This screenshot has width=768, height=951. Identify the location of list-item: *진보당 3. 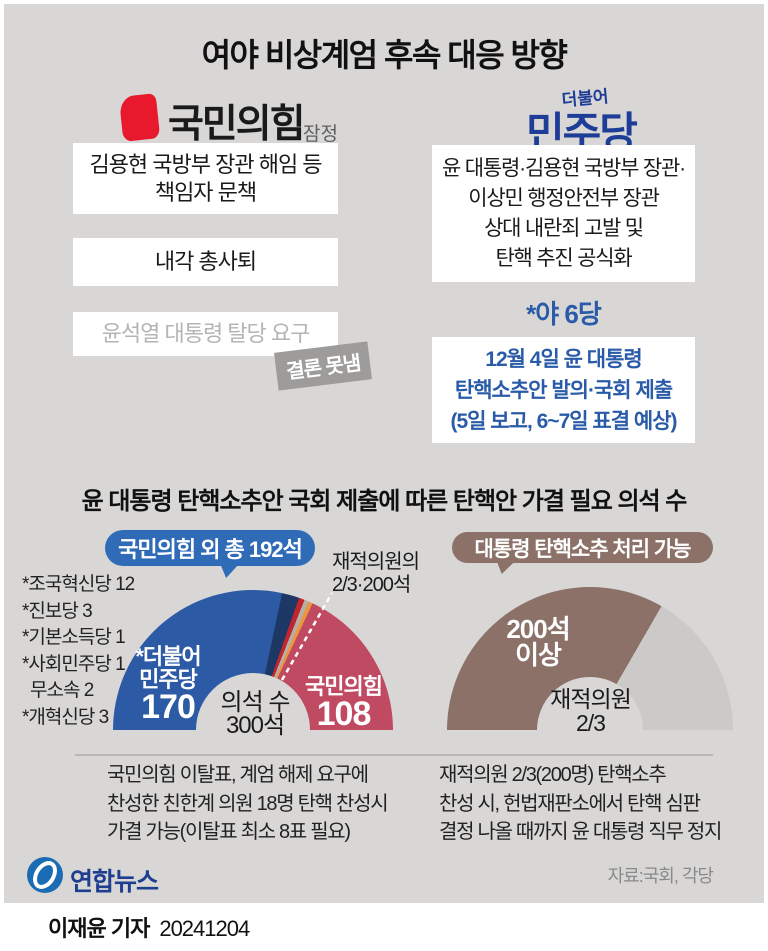
(57, 611).